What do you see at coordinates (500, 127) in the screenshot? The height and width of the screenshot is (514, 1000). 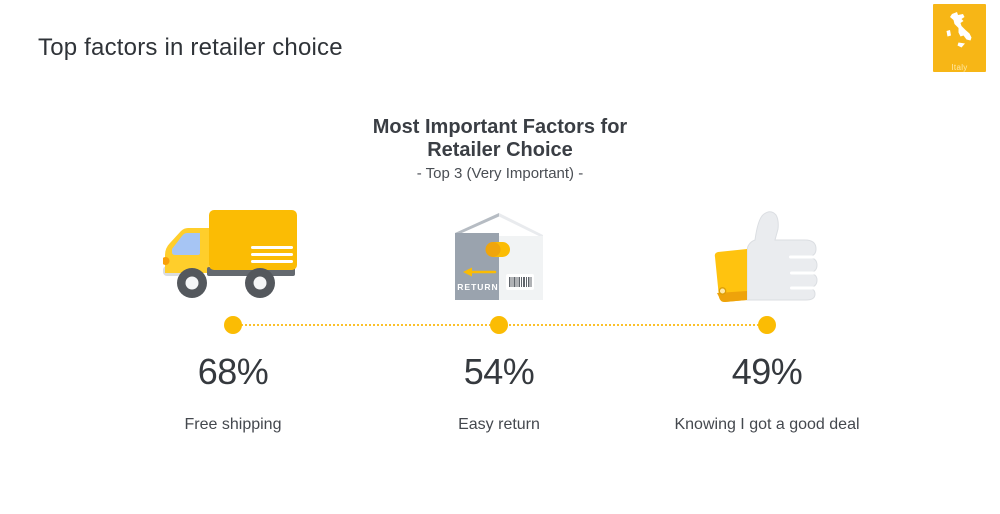 I see `chart-title-line1: Most Important Factors for` at bounding box center [500, 127].